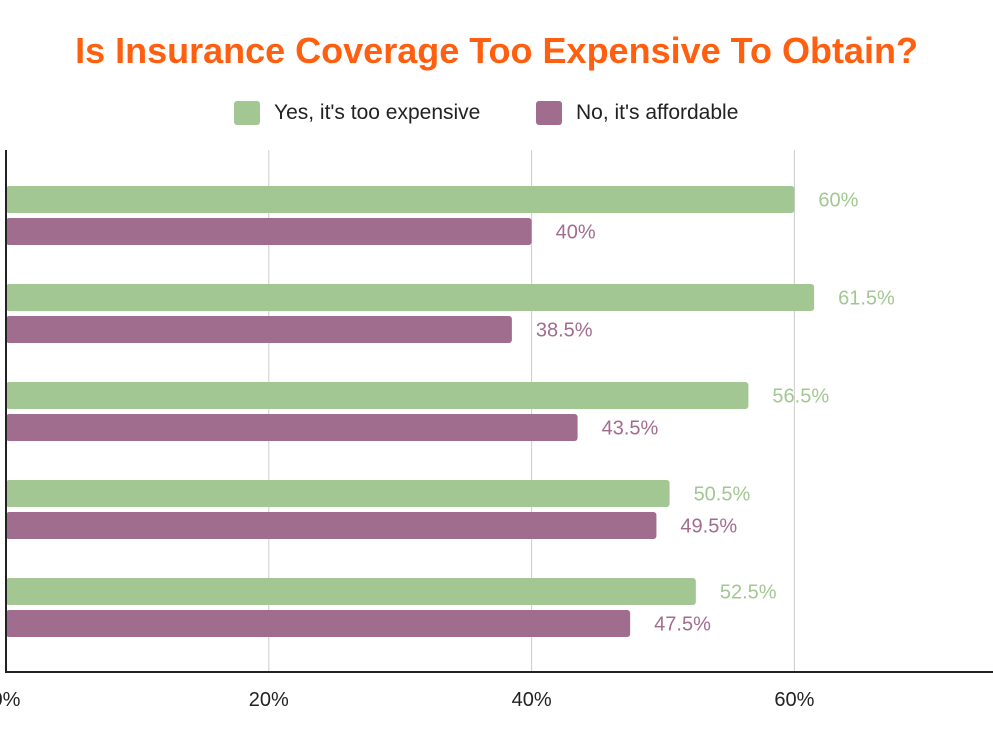  Describe the element at coordinates (377, 112) in the screenshot. I see `legend-label-yes: Yes, it's too expensive` at that location.